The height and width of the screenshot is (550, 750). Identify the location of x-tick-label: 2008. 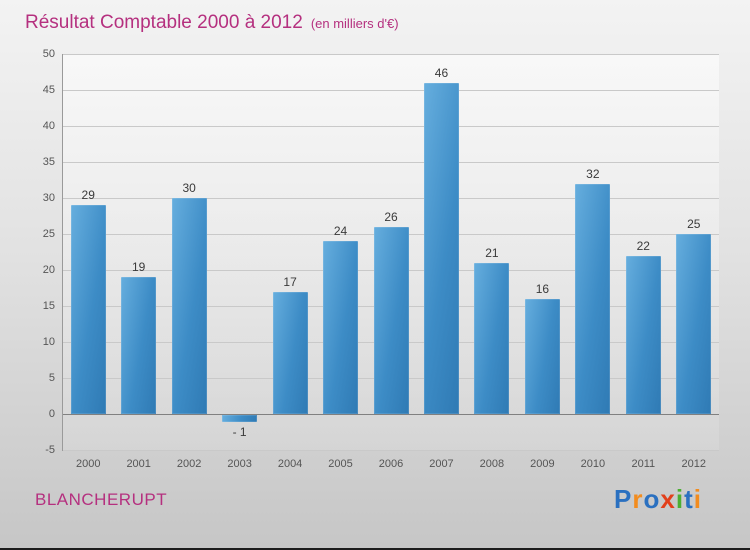
(492, 464).